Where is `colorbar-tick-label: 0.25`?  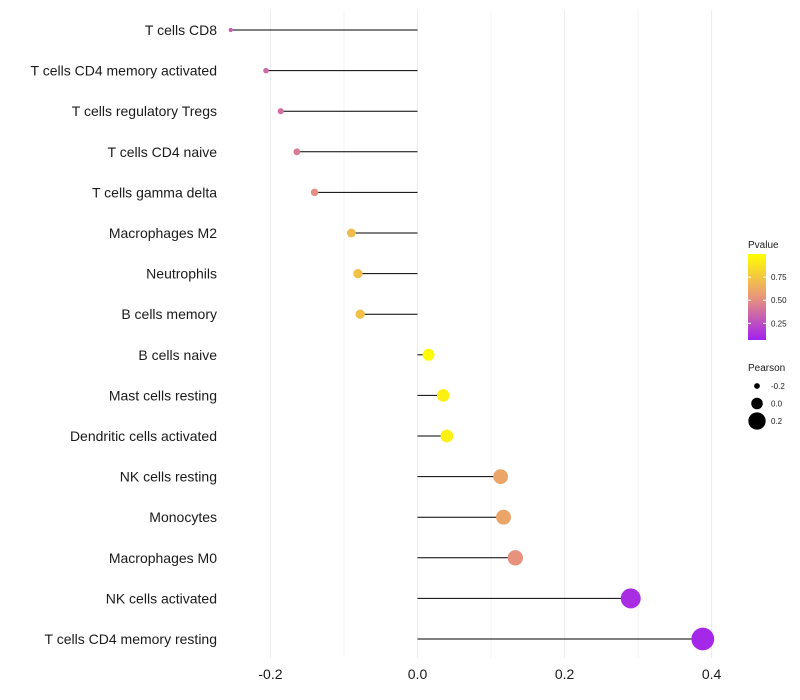 colorbar-tick-label: 0.25 is located at coordinates (779, 323).